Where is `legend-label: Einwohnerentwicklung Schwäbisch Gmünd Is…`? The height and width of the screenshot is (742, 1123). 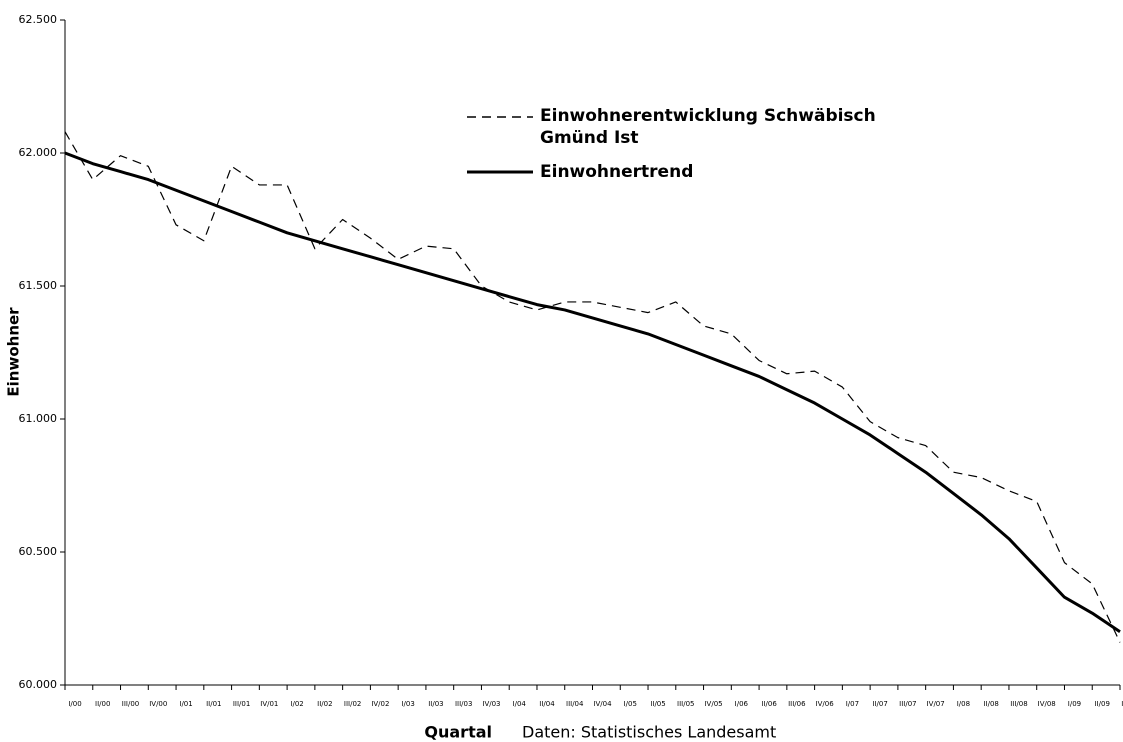 legend-label: Einwohnerentwicklung Schwäbisch Gmünd Is… is located at coordinates (708, 127).